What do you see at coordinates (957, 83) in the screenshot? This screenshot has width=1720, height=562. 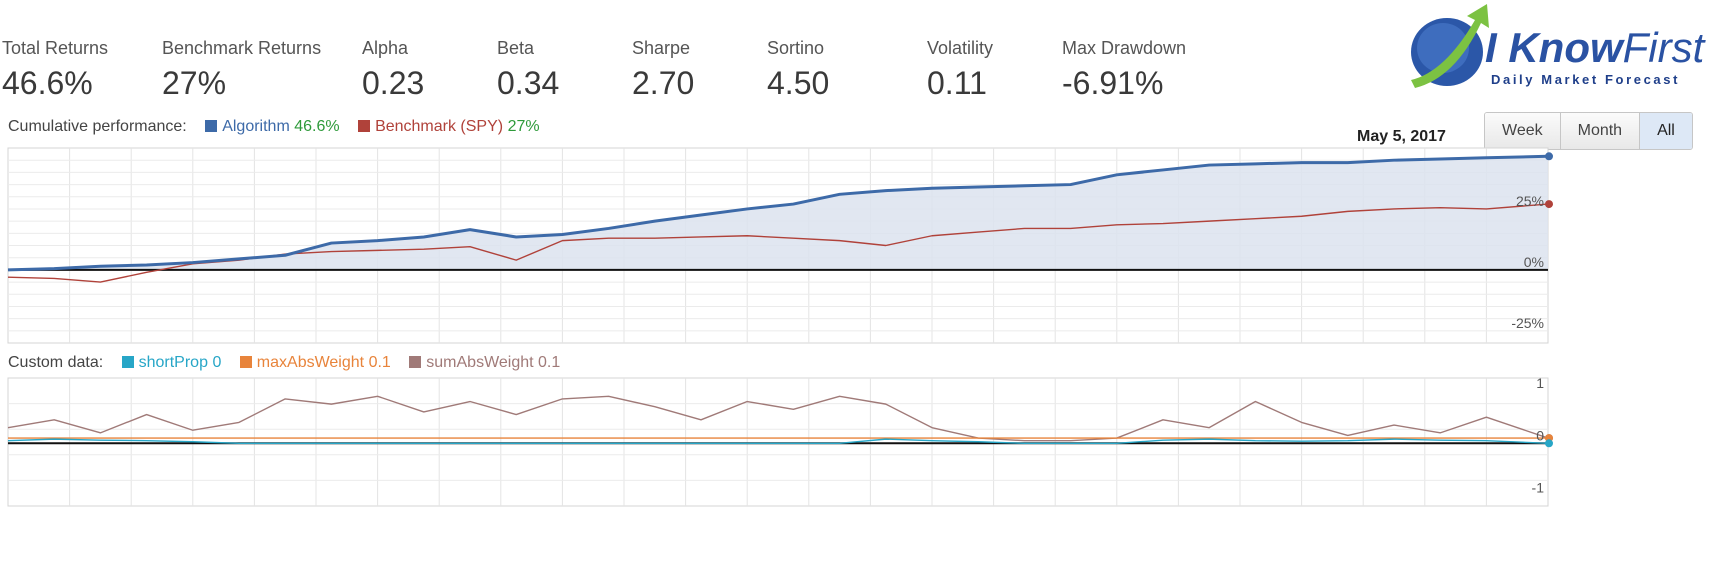 I see `metric-value: 0.11` at bounding box center [957, 83].